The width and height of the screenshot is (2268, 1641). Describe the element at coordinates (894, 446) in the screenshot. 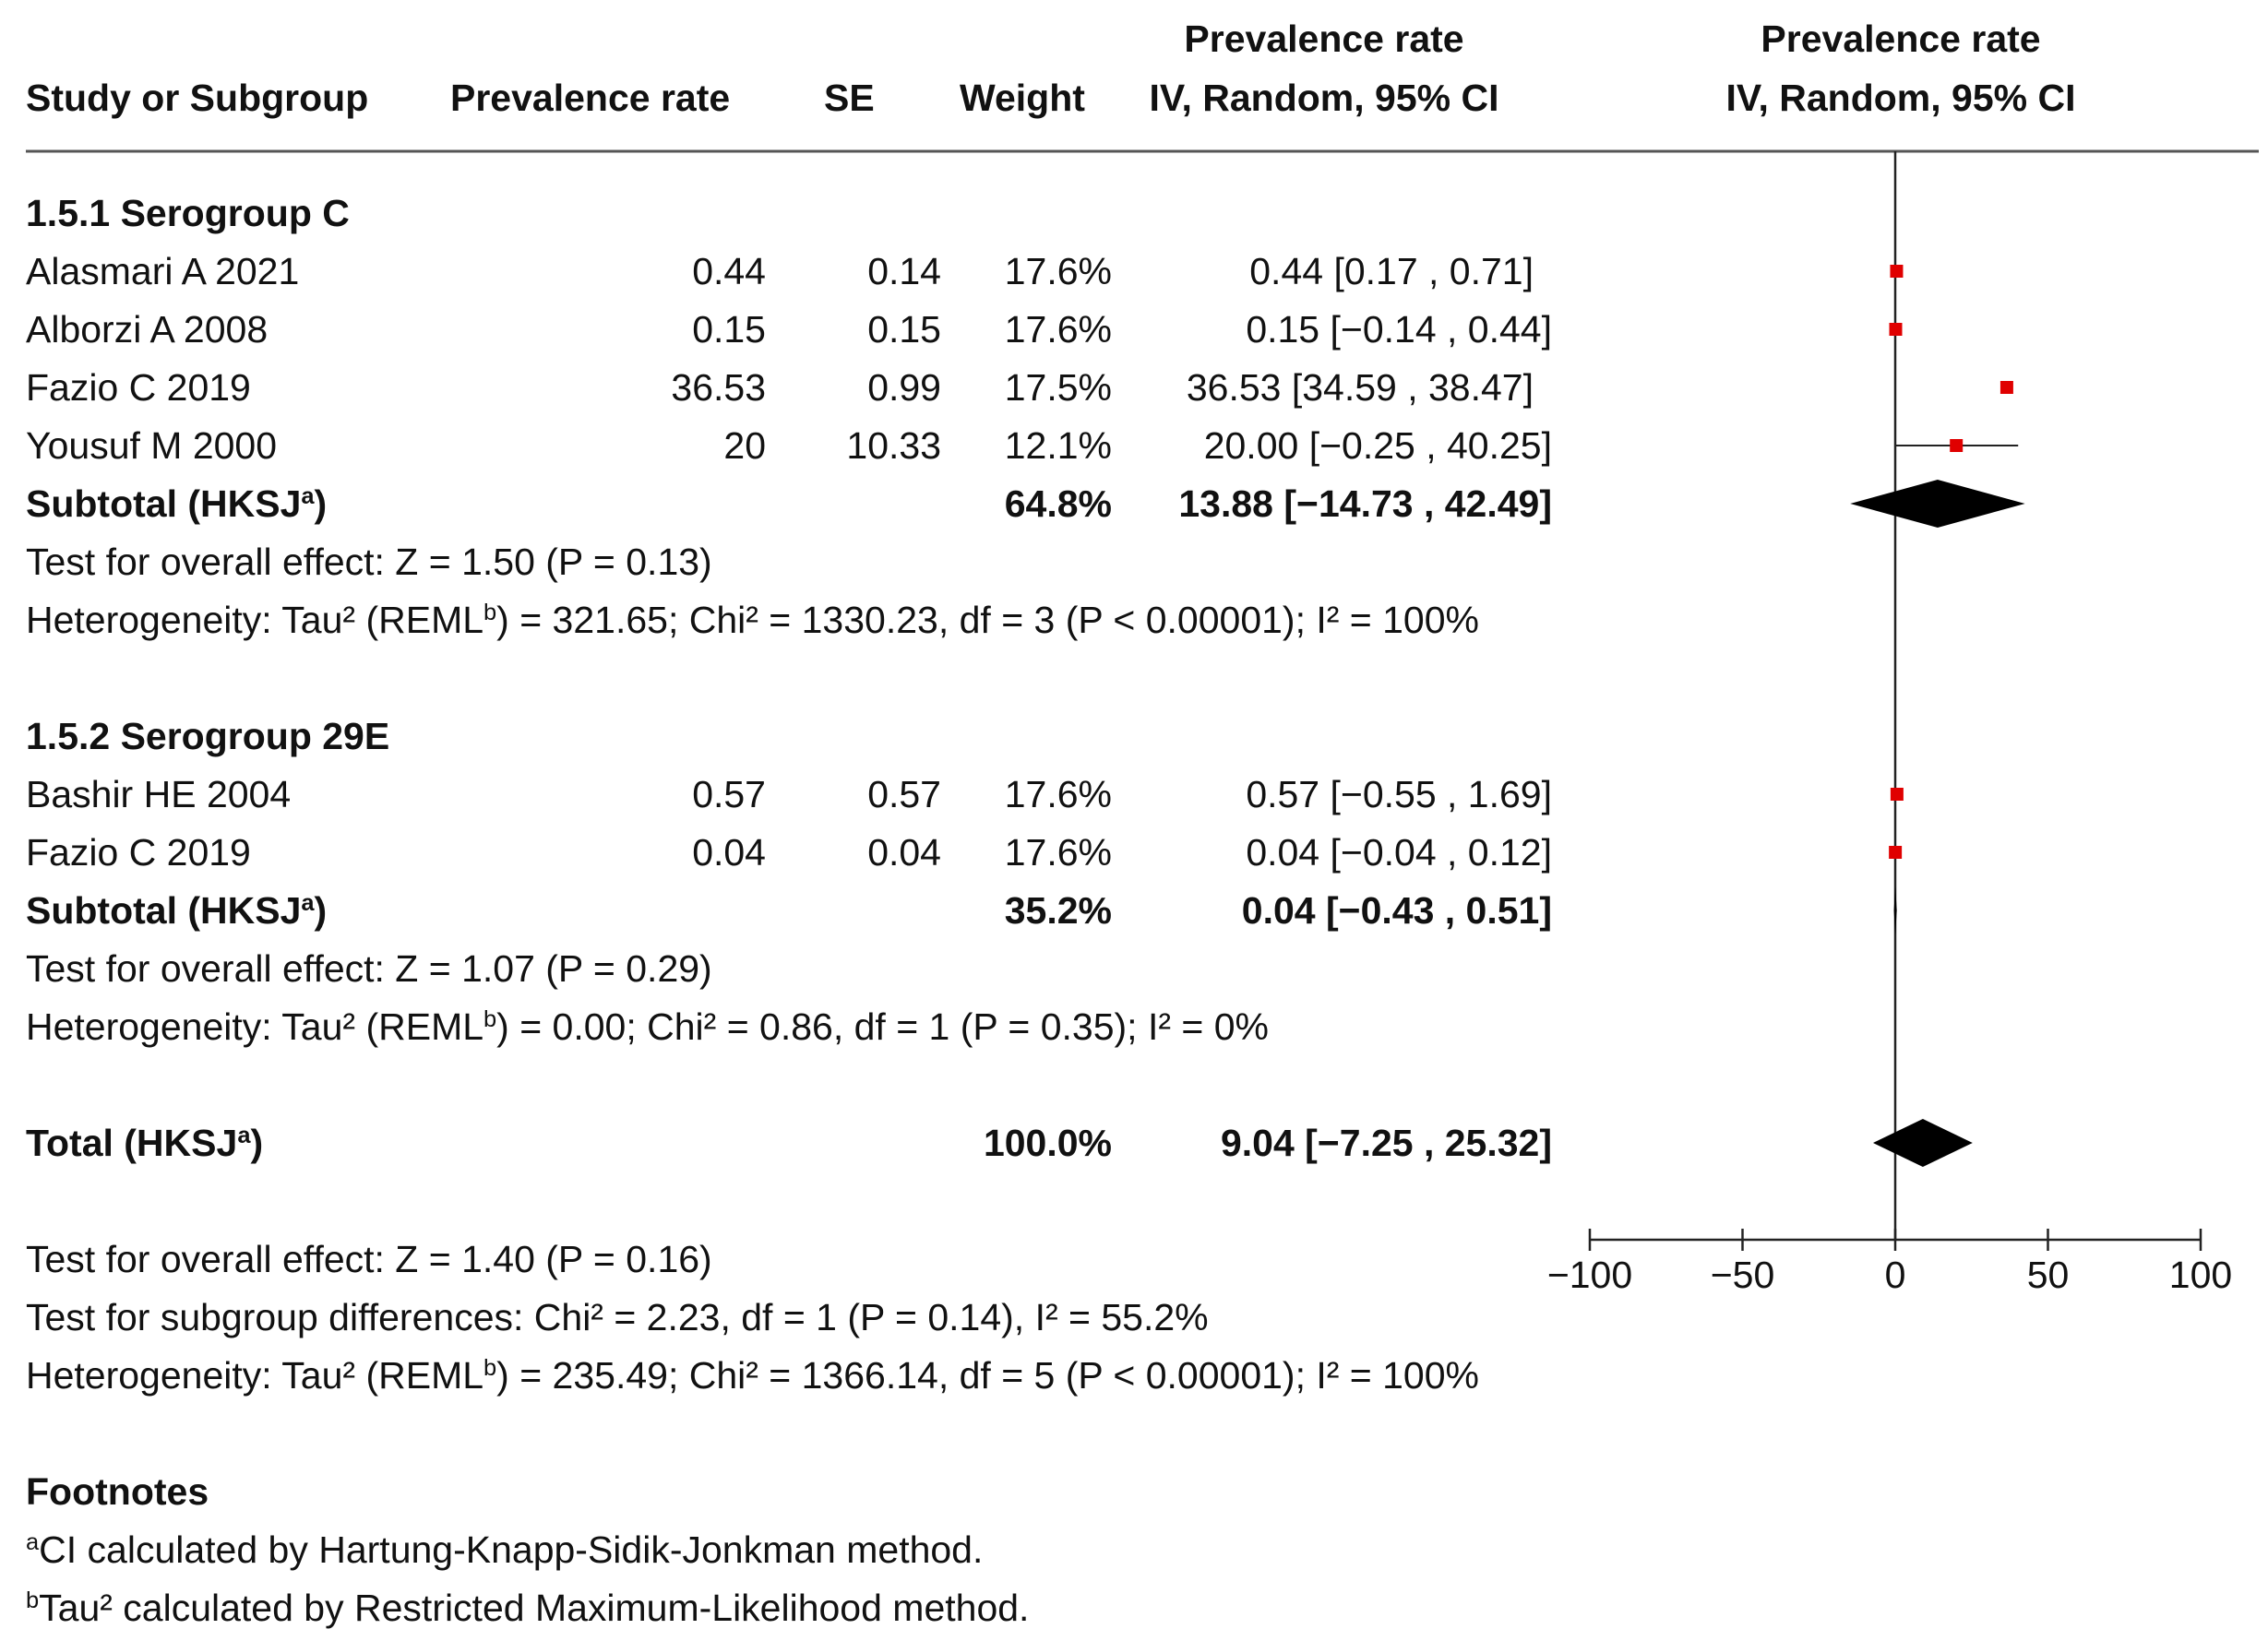

I see `study-se: 10.33` at that location.